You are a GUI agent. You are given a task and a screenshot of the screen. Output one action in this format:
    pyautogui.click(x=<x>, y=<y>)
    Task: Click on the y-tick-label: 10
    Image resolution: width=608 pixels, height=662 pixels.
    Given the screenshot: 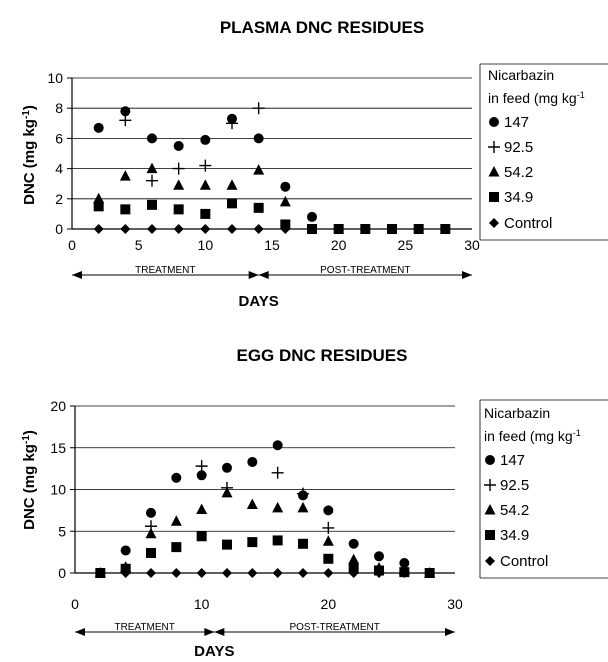 What is the action you would take?
    pyautogui.click(x=58, y=490)
    